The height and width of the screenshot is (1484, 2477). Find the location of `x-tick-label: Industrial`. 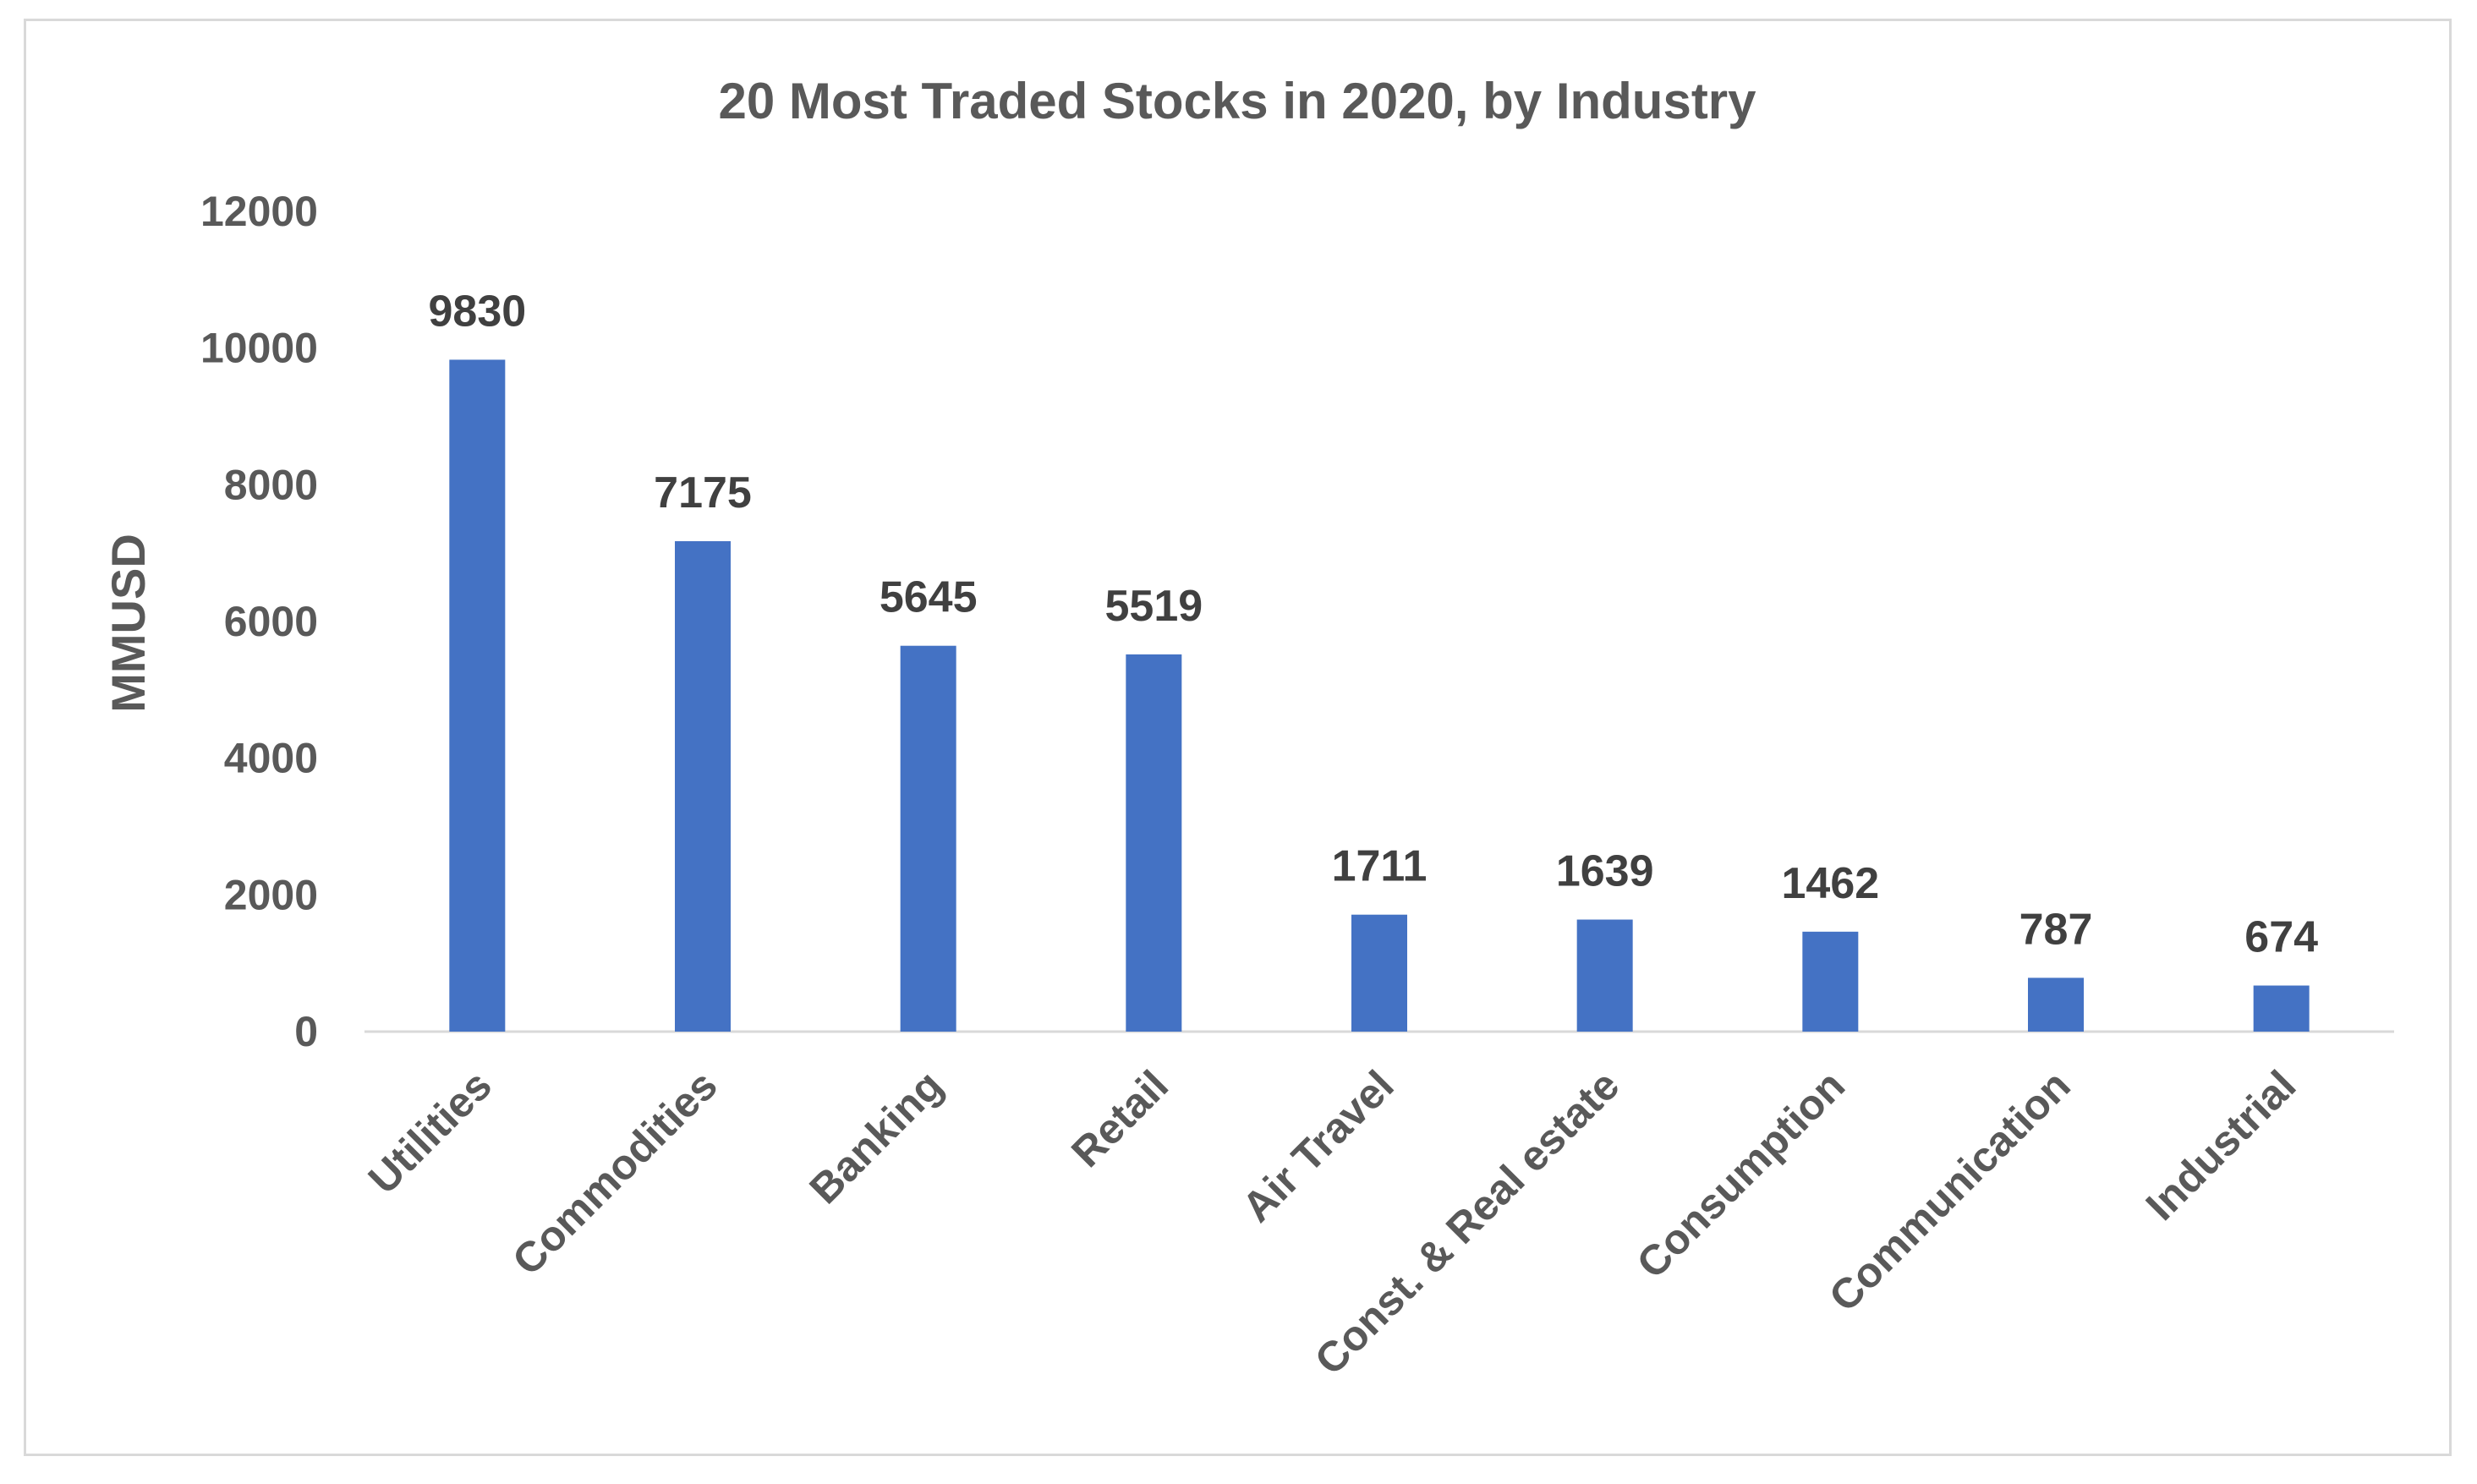

x-tick-label: Industrial is located at coordinates (2221, 1145).